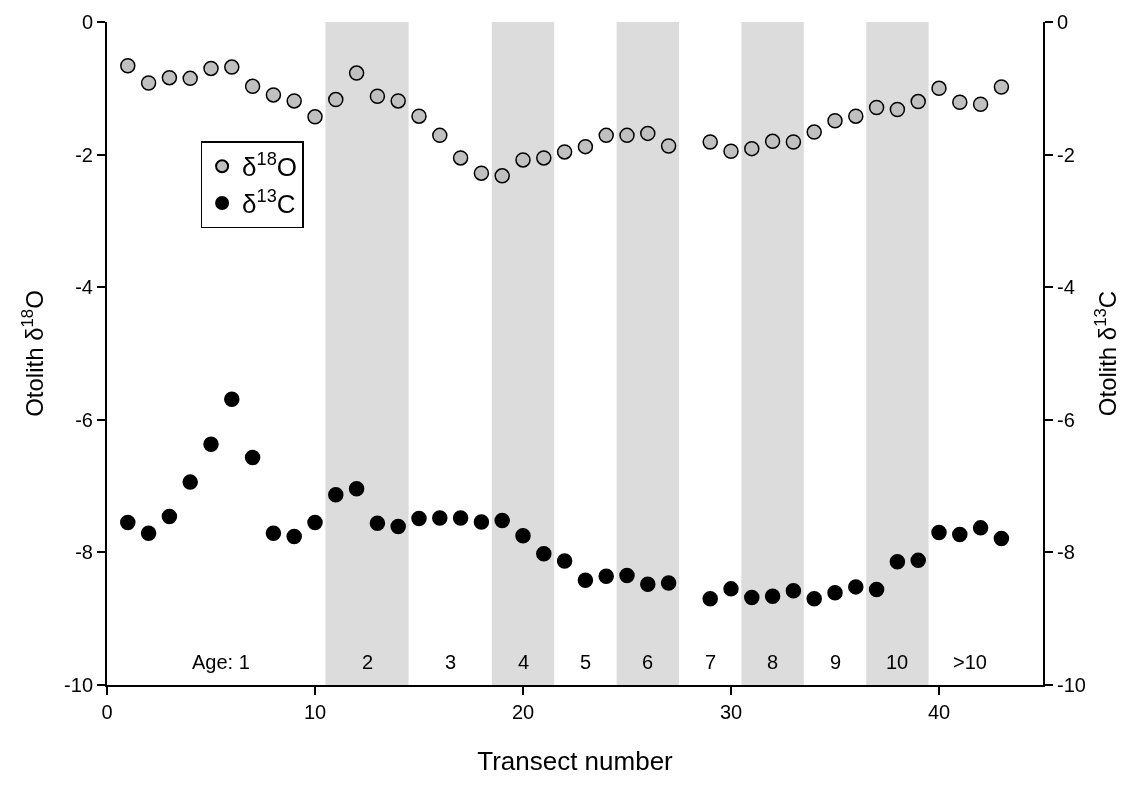 This screenshot has width=1146, height=792. What do you see at coordinates (1066, 552) in the screenshot?
I see `y2-tick-label: -8` at bounding box center [1066, 552].